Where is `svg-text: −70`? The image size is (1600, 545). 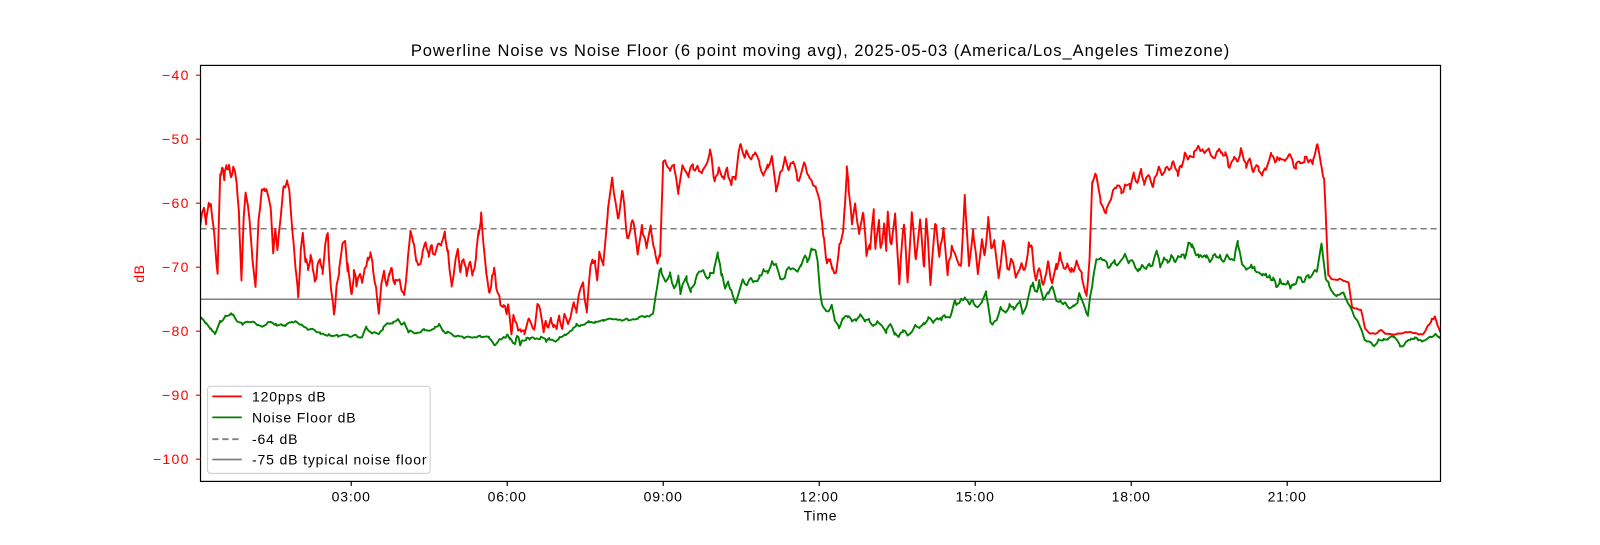 svg-text: −70 is located at coordinates (176, 267).